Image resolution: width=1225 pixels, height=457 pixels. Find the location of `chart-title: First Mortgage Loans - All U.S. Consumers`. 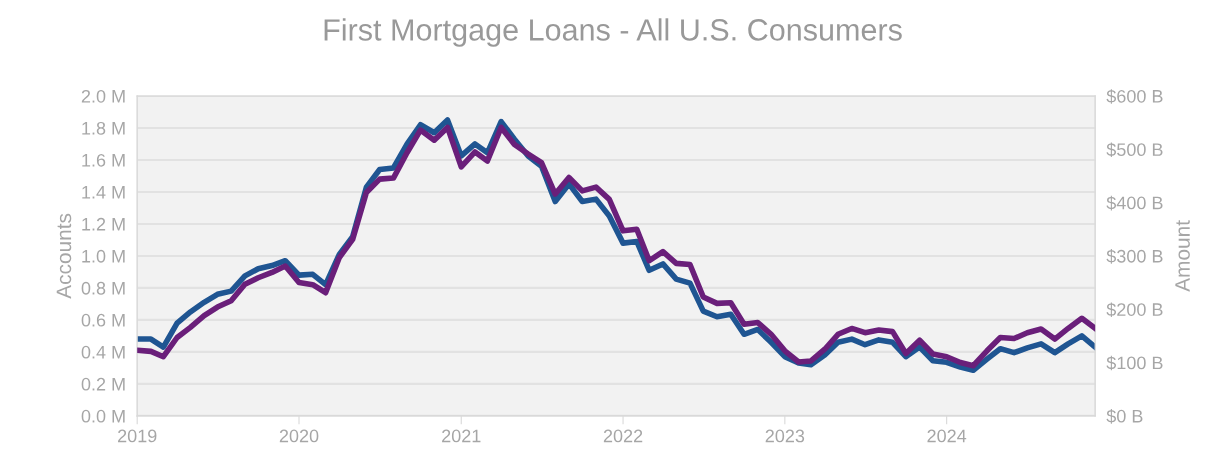

chart-title: First Mortgage Loans - All U.S. Consumers is located at coordinates (613, 32).